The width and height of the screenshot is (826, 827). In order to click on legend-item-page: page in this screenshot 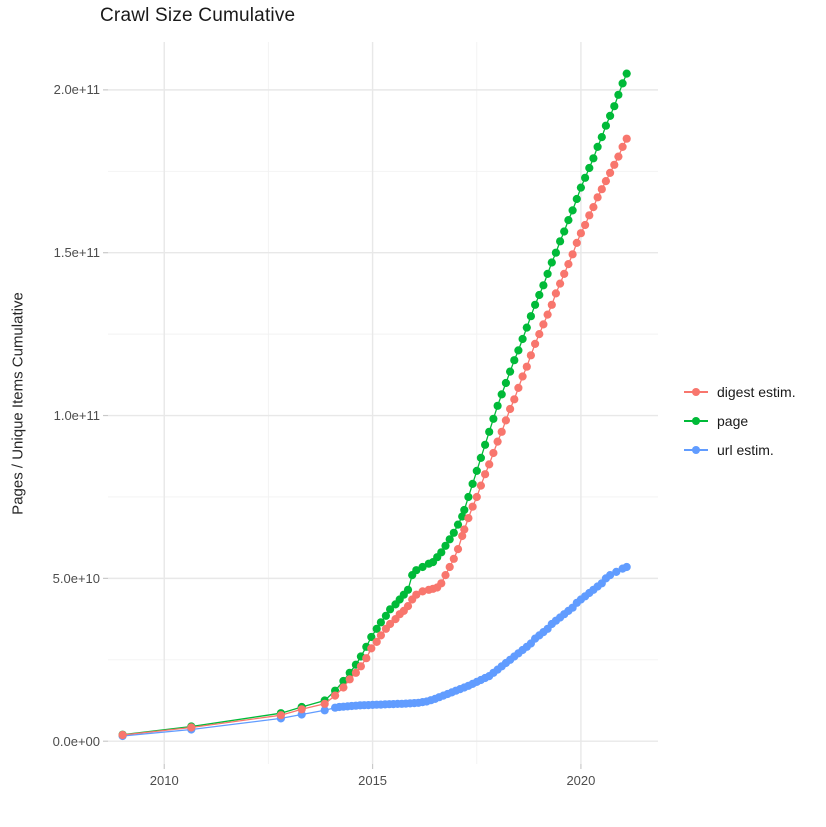, I will do `click(740, 420)`.